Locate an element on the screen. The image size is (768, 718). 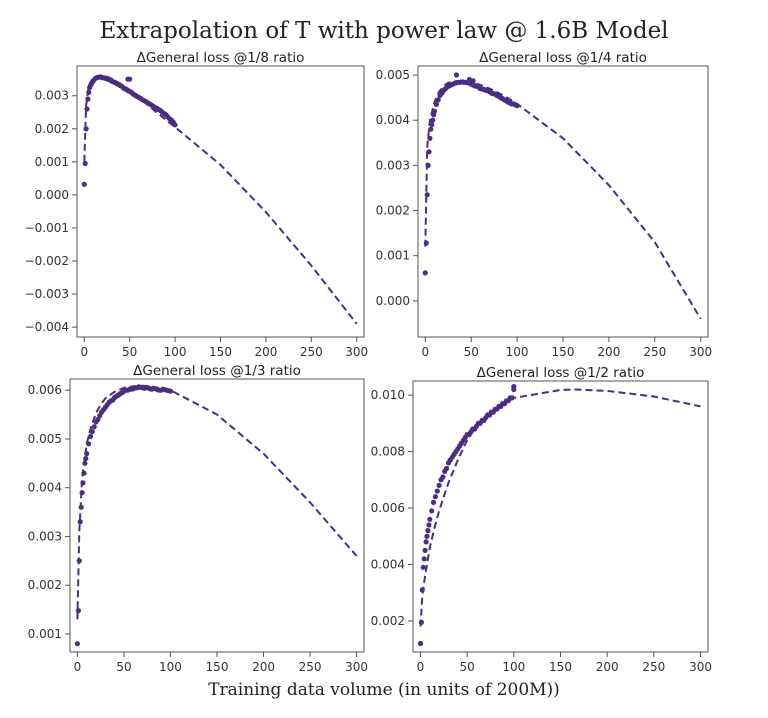
y-tick-label: −0.001 is located at coordinates (47, 228).